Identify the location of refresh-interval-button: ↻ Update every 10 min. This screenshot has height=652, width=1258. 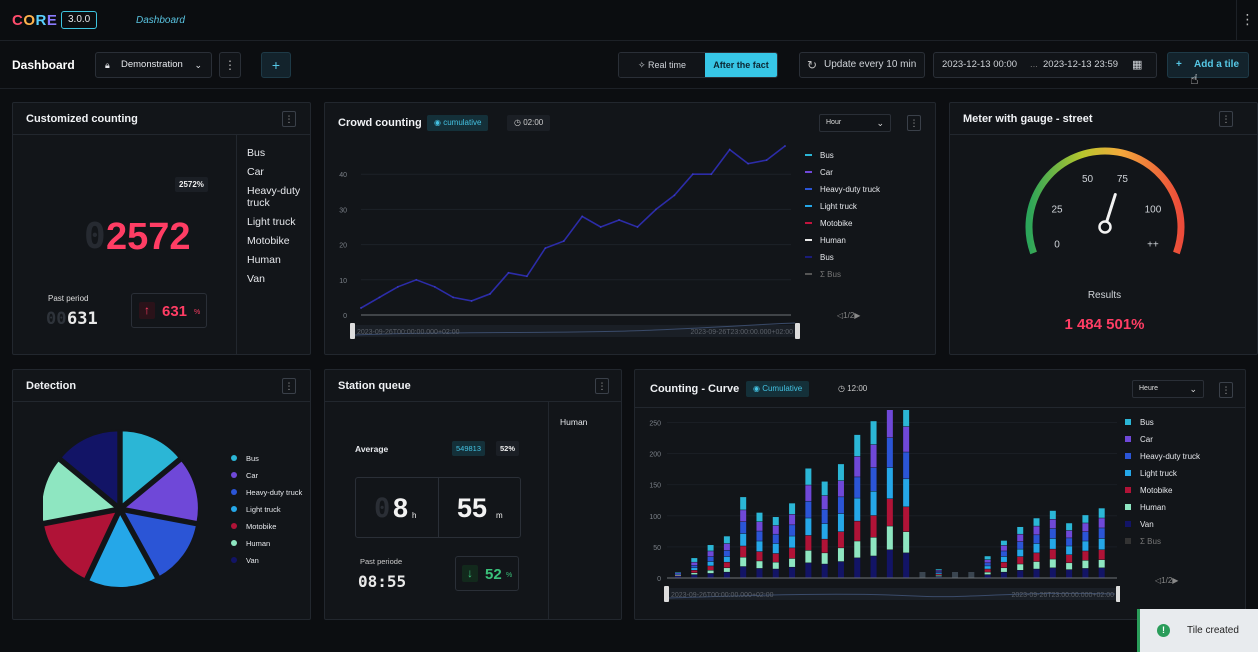
(862, 65).